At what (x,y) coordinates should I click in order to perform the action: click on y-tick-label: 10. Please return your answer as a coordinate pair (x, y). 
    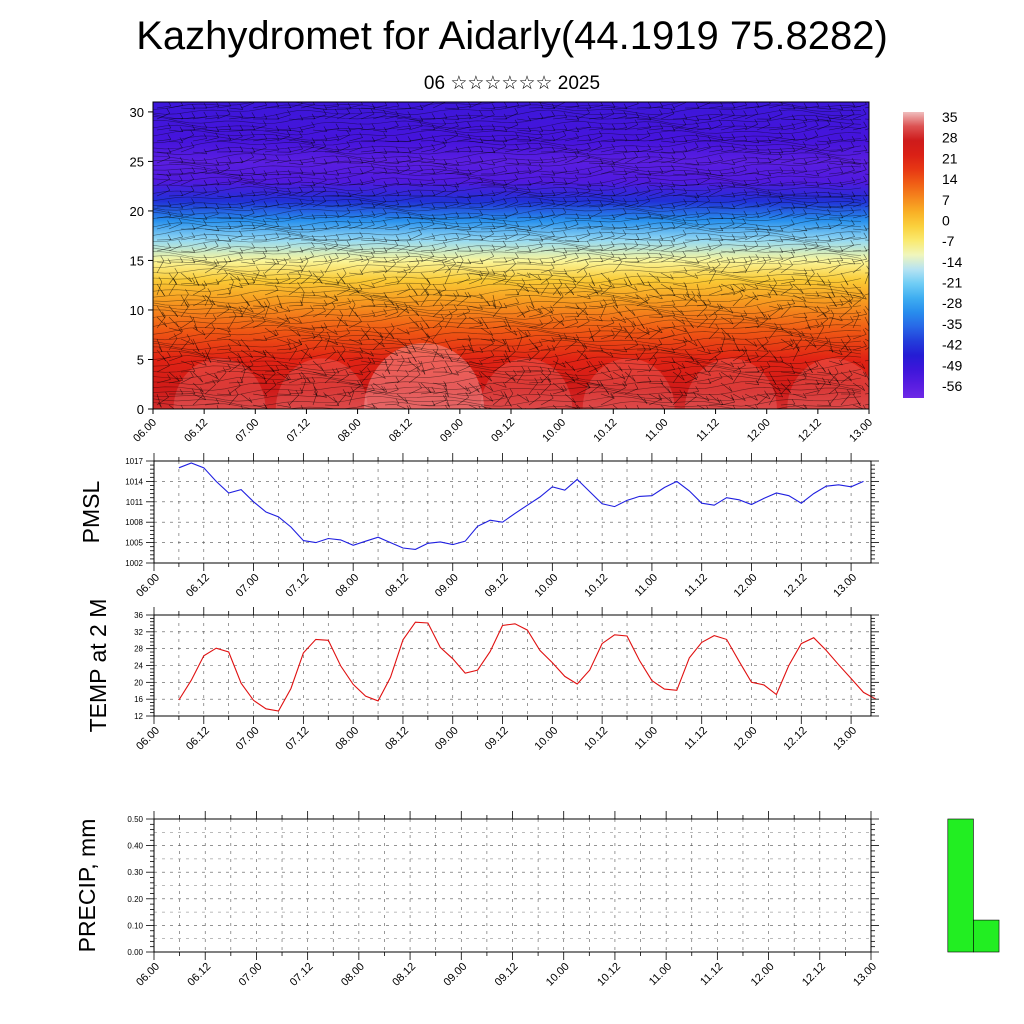
    Looking at the image, I should click on (137, 310).